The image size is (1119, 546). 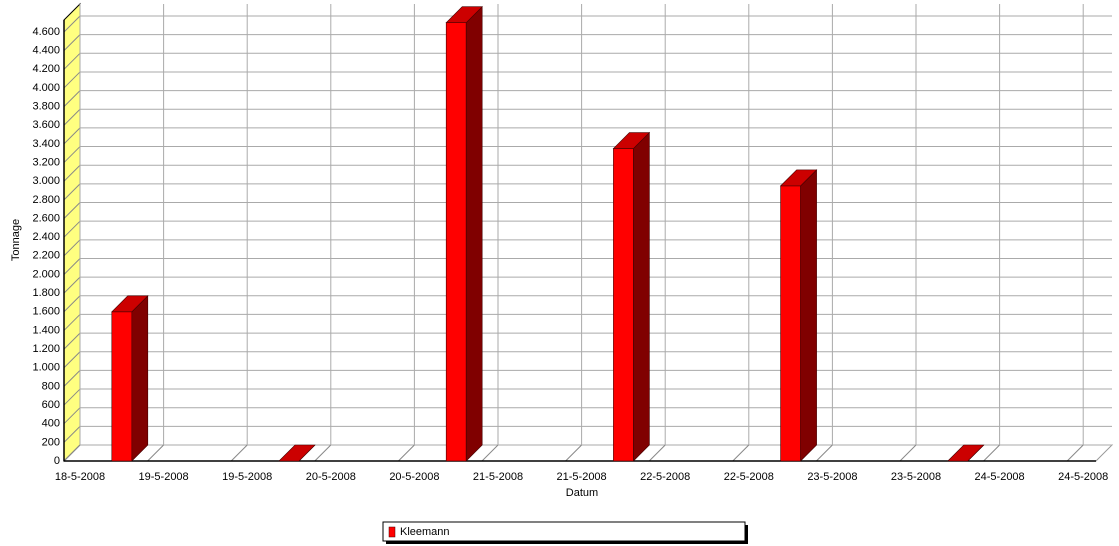 What do you see at coordinates (46, 349) in the screenshot?
I see `y-tick-label: 1.200` at bounding box center [46, 349].